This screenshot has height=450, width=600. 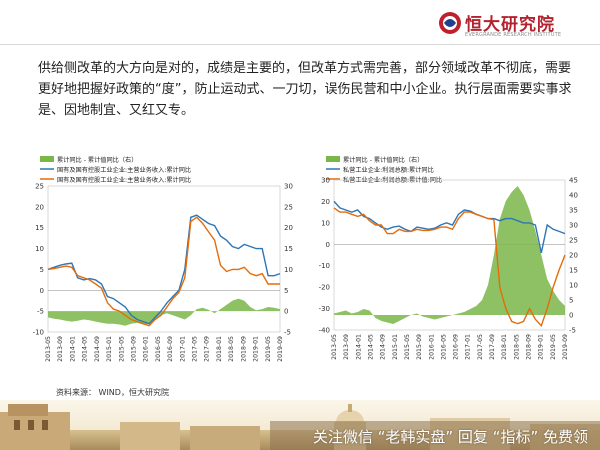 What do you see at coordinates (388, 170) in the screenshot?
I see `legend-label-1: 私营工业企业:利润总额:累计同比` at bounding box center [388, 170].